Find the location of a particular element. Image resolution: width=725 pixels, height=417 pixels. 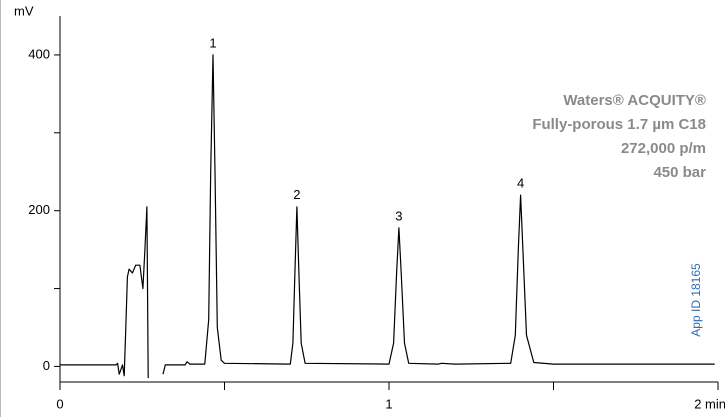

info-text: Waters® ACQUITY® is located at coordinates (634, 100).